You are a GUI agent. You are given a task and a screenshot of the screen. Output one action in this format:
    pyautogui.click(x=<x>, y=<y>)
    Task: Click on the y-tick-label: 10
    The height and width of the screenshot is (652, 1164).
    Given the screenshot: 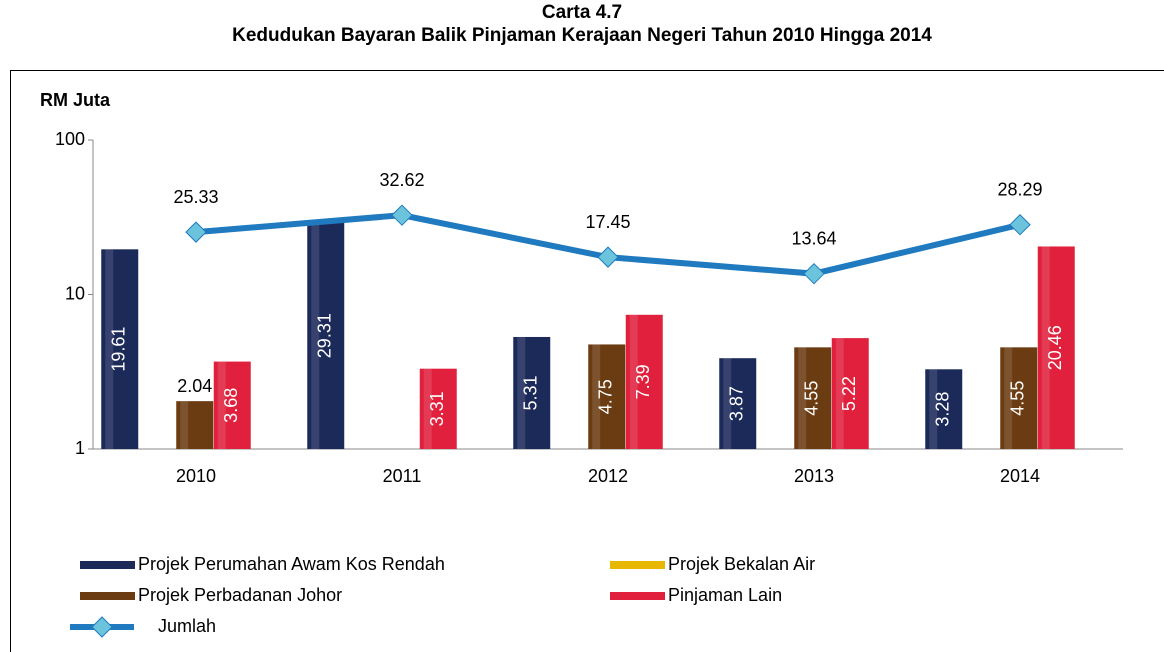 What is the action you would take?
    pyautogui.click(x=75, y=293)
    